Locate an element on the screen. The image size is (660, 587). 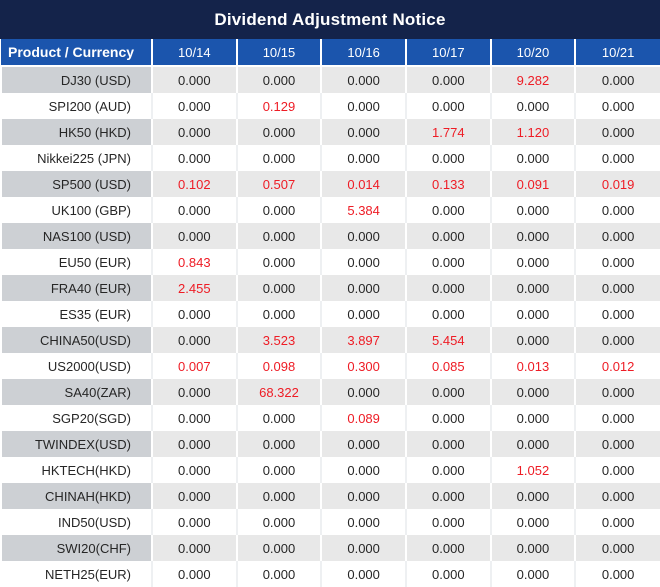
column-header-product: Product / Currency is located at coordinates (76, 53).